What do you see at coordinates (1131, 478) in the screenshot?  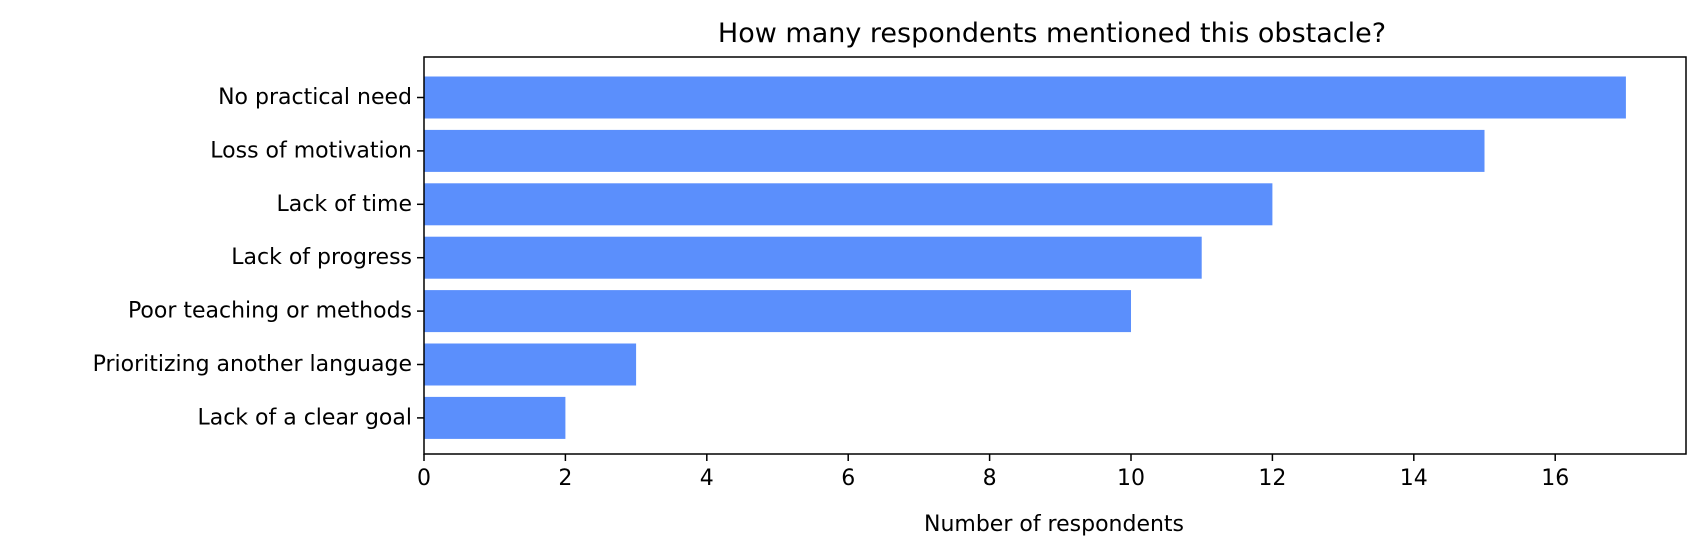 I see `x-tick-label: 10` at bounding box center [1131, 478].